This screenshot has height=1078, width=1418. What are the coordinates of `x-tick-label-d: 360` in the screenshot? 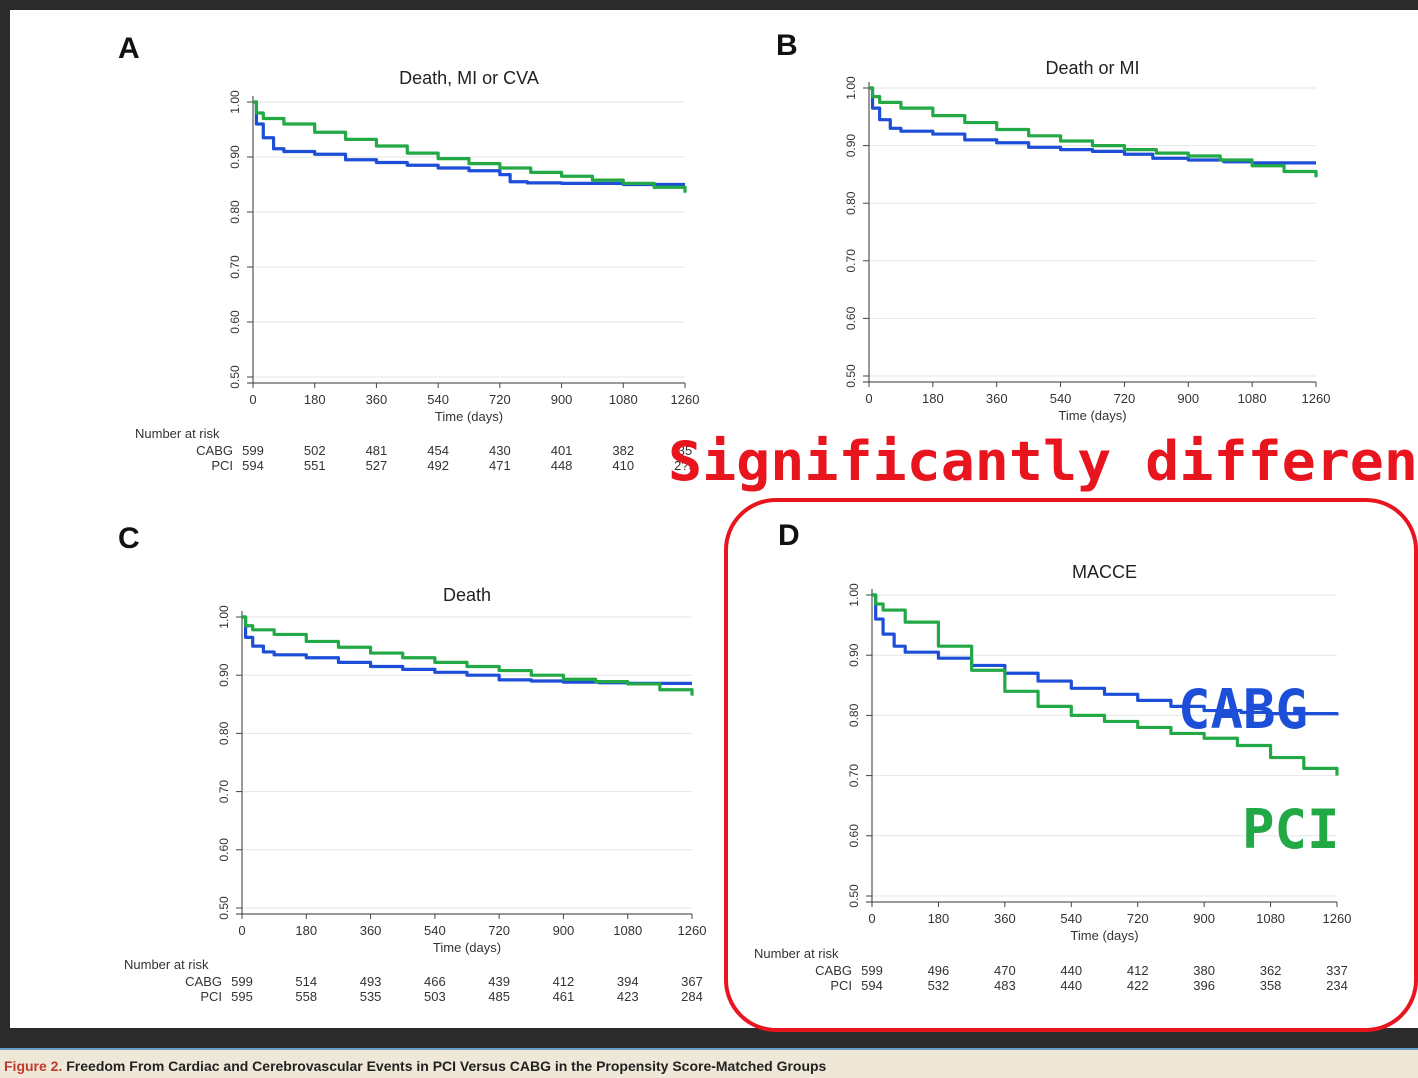 It's located at (1005, 918).